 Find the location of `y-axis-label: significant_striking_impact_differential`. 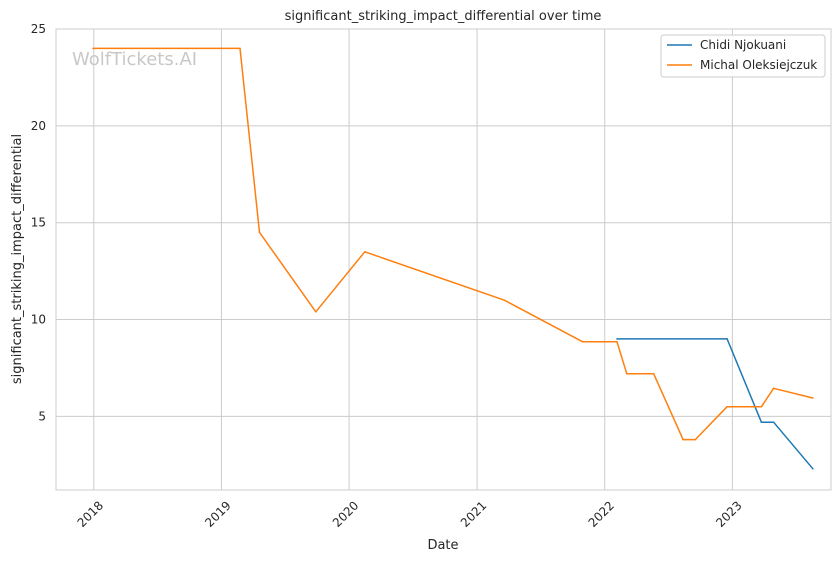

y-axis-label: significant_striking_impact_differential is located at coordinates (17, 259).